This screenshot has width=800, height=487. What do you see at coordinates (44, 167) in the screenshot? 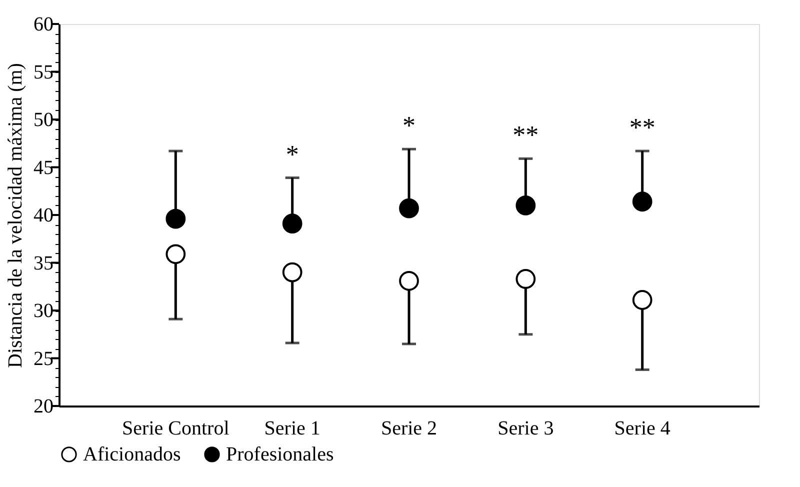
I see `y-tick-label: 45` at bounding box center [44, 167].